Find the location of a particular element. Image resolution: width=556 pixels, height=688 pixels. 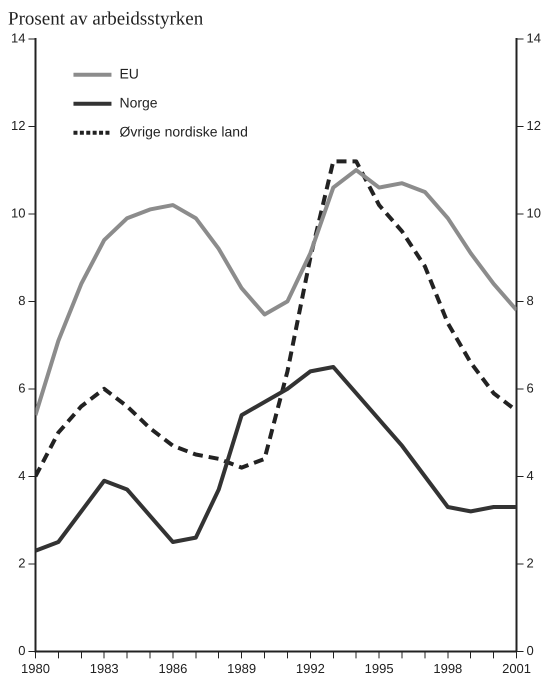

y2-tick-label: 8 is located at coordinates (530, 300).